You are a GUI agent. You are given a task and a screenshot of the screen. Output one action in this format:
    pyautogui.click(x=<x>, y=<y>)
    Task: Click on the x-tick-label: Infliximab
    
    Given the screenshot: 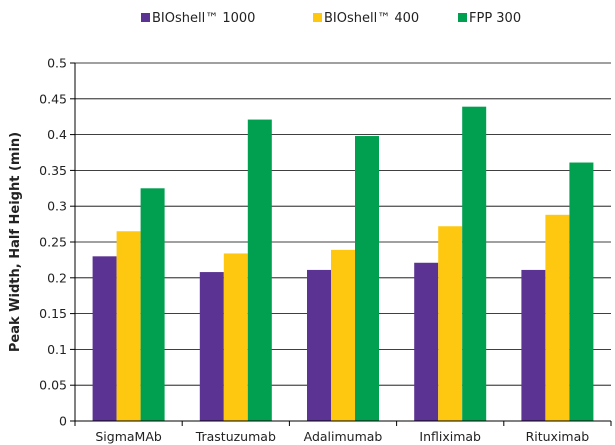 What is the action you would take?
    pyautogui.click(x=450, y=436)
    